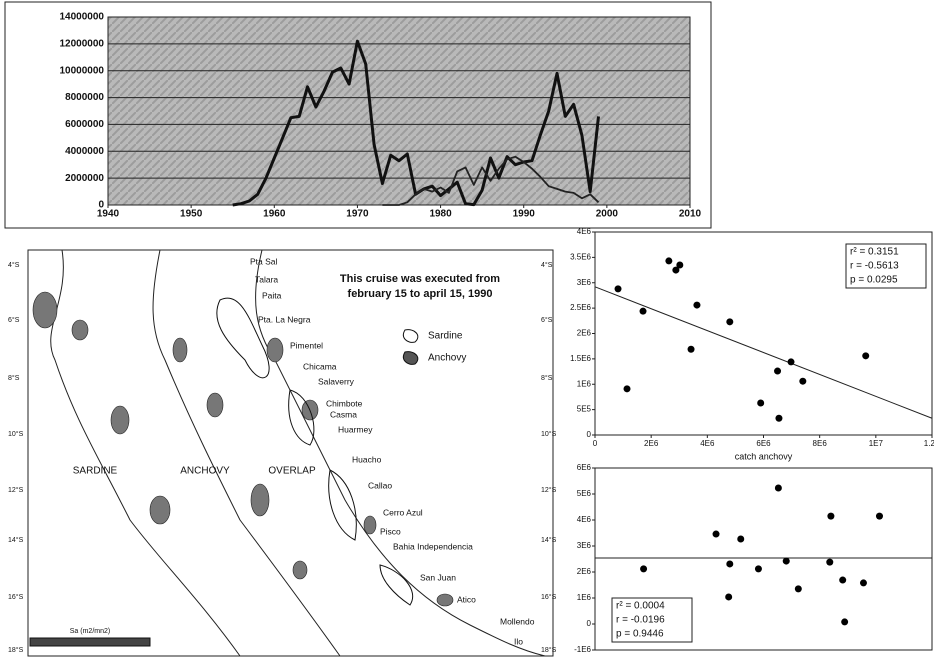 The image size is (934, 658). I want to click on panel-label: ANCHOVY, so click(205, 471).